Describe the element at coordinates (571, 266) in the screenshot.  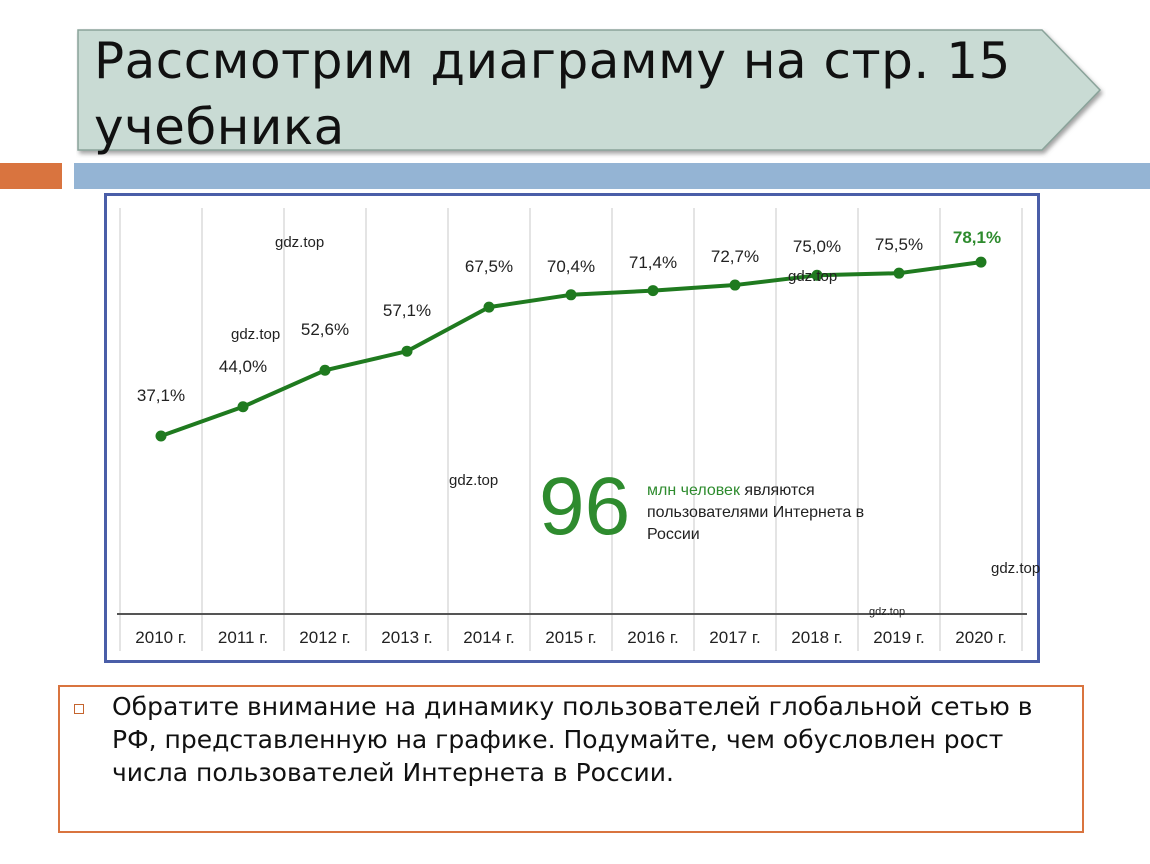
I see `data-label: 70,4%` at that location.